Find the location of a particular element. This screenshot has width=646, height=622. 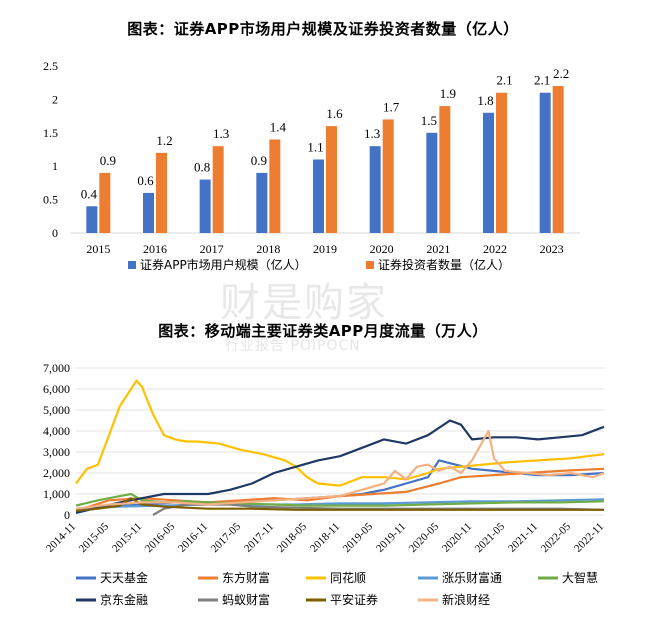

x-tick-label: 2023 is located at coordinates (552, 249).